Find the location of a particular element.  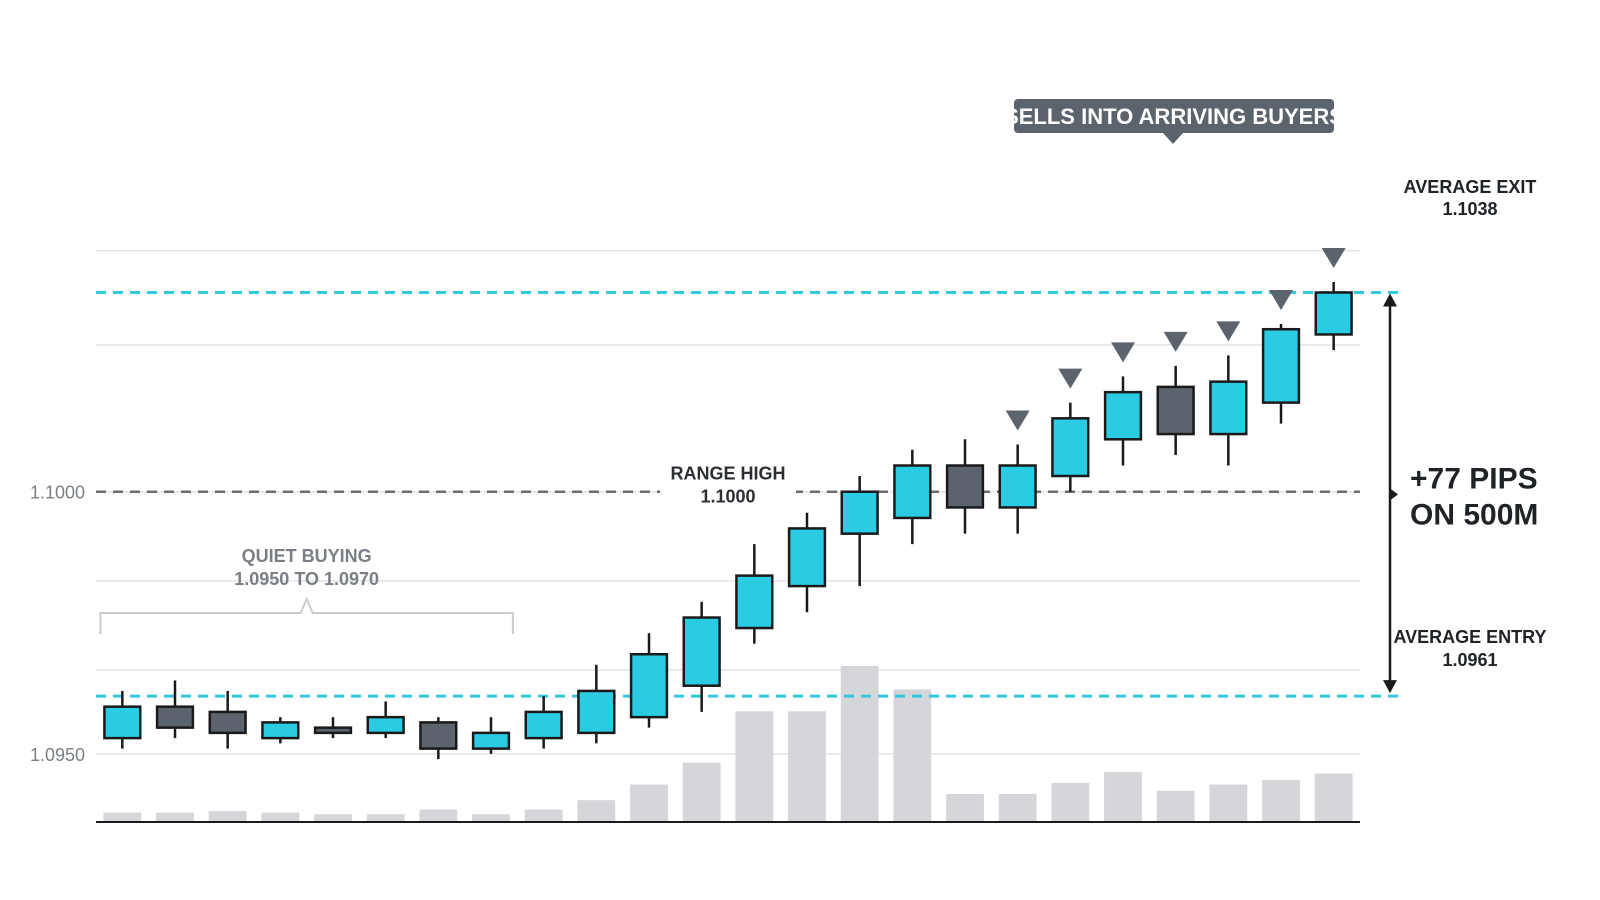

sell-markers is located at coordinates (1175, 339).